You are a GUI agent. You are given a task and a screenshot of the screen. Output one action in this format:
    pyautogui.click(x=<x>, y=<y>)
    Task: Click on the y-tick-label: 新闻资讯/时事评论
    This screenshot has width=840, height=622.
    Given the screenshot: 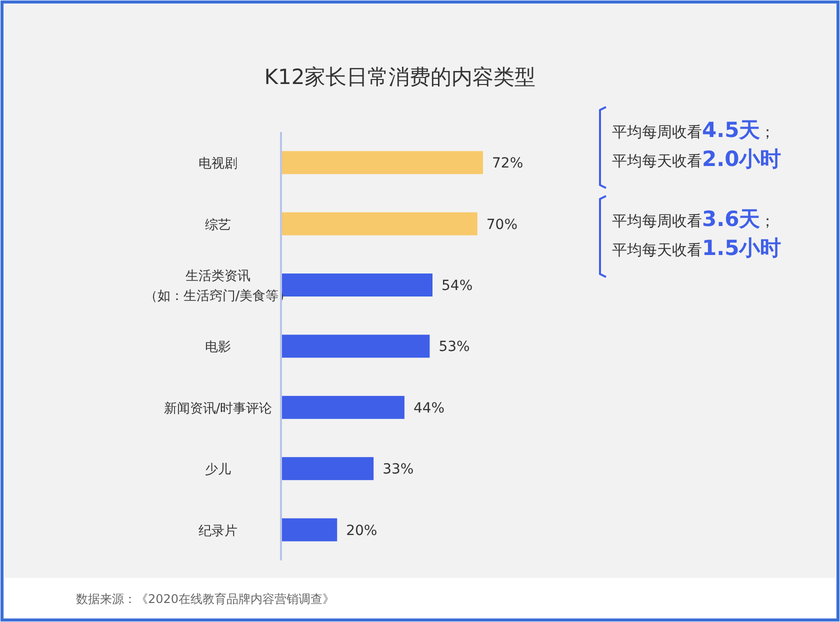 What is the action you would take?
    pyautogui.click(x=218, y=408)
    